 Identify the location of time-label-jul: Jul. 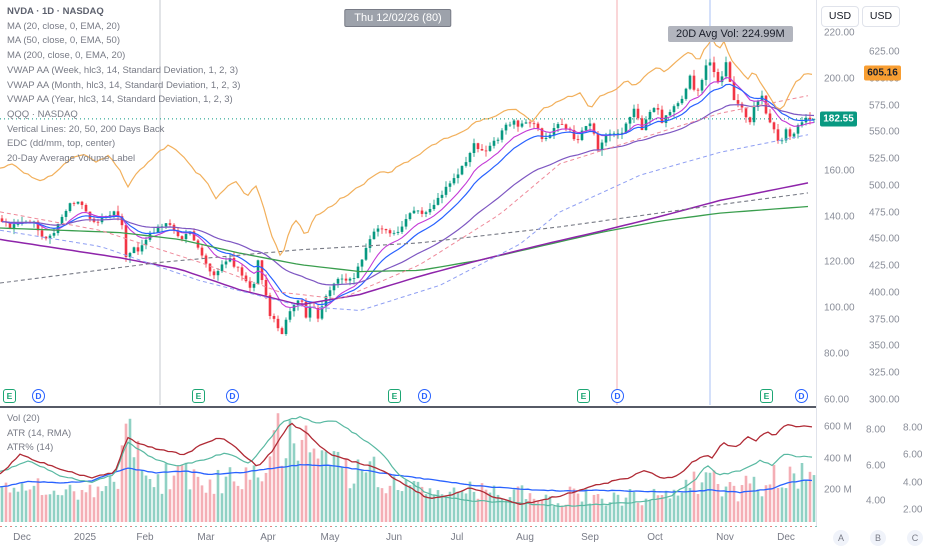
(457, 537).